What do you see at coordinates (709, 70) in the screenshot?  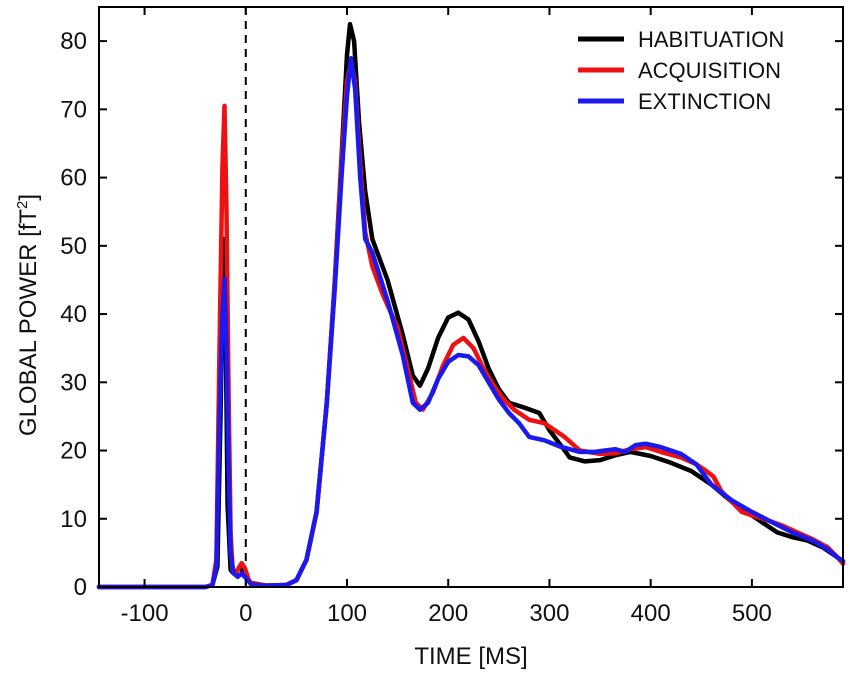 I see `legend-label-acquisition: ACQUISITION` at bounding box center [709, 70].